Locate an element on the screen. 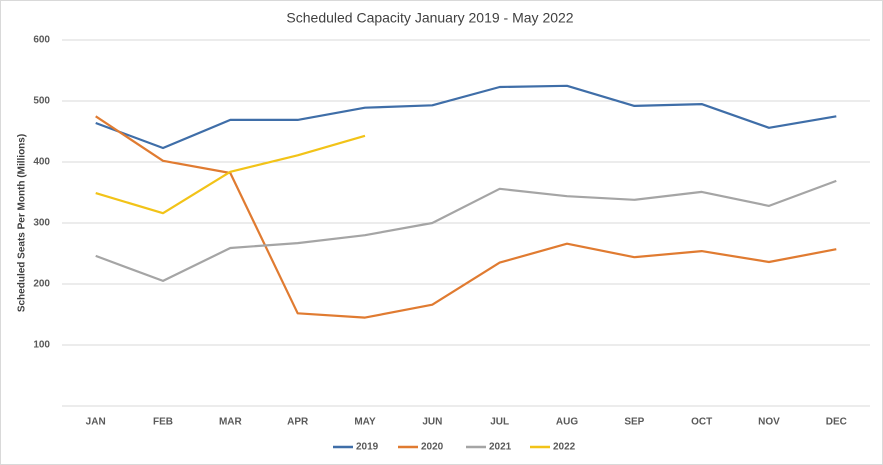 This screenshot has width=883, height=465. legend-label: 2021 is located at coordinates (500, 447).